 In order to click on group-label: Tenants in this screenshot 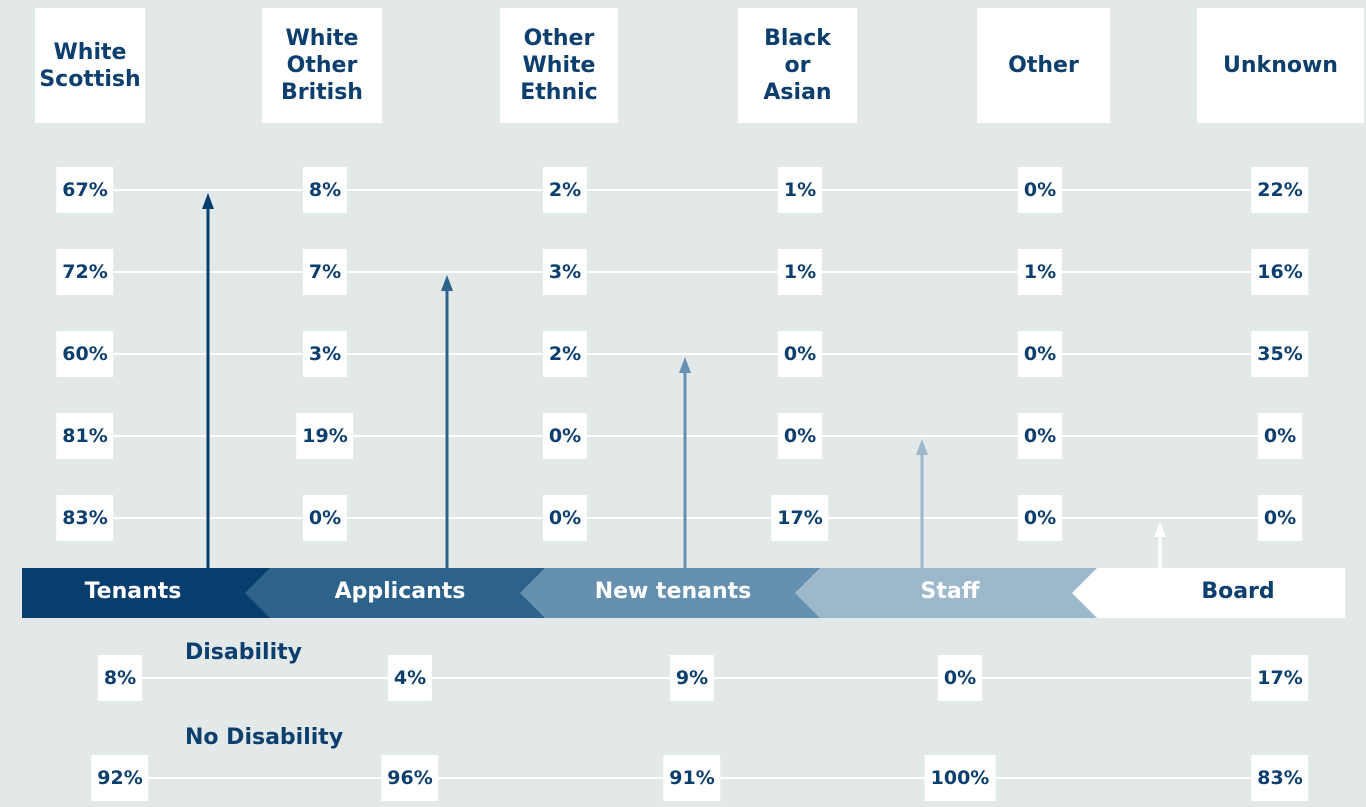, I will do `click(133, 591)`.